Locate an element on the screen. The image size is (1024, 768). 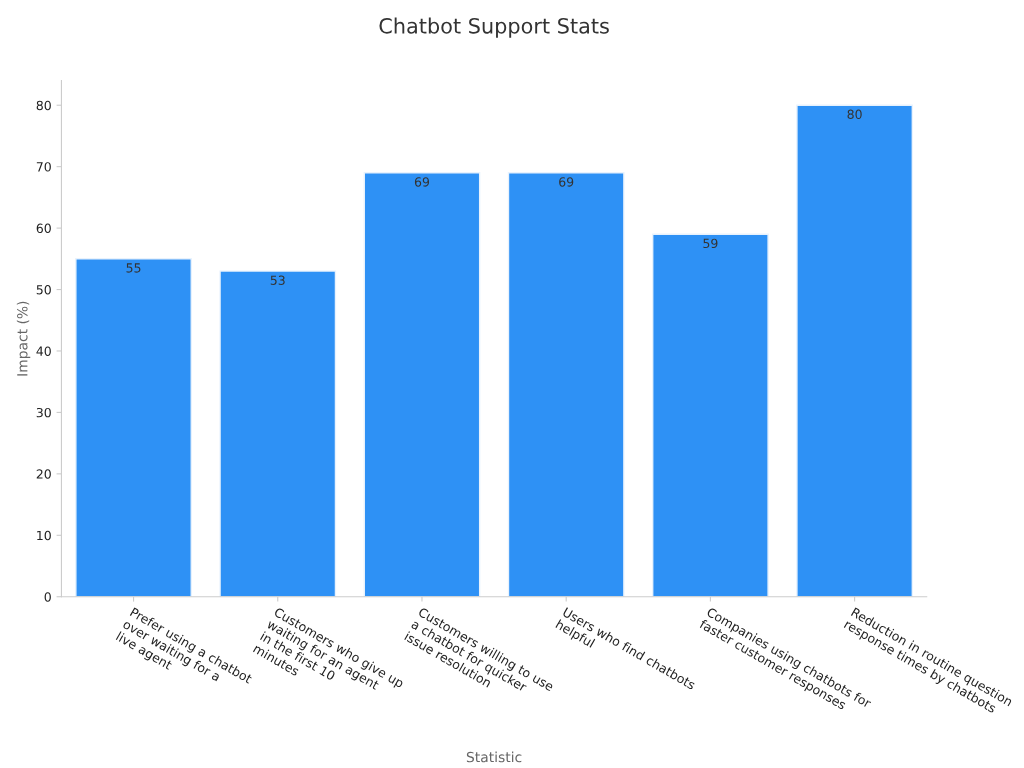
y-tick-label: 10 is located at coordinates (44, 535).